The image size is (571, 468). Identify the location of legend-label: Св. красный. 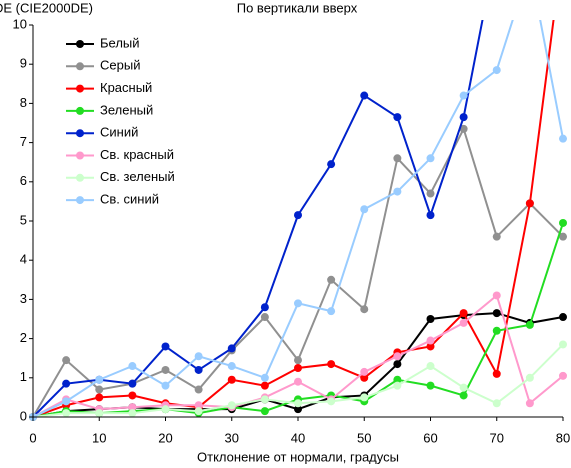
(137, 154).